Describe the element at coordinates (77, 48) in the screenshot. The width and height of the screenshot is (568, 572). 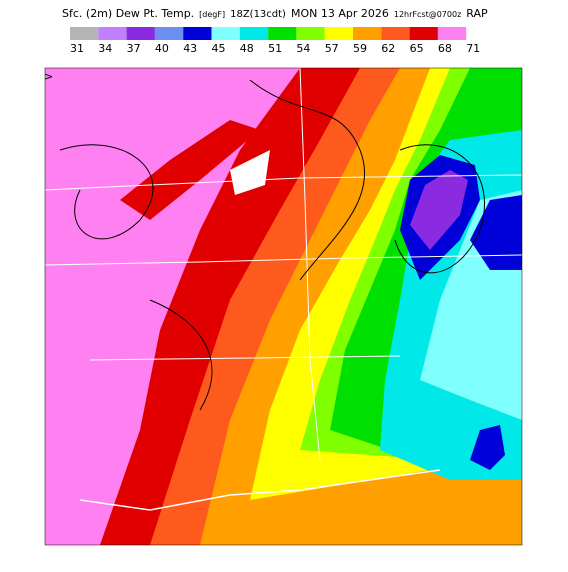
I see `legend-label: 31` at that location.